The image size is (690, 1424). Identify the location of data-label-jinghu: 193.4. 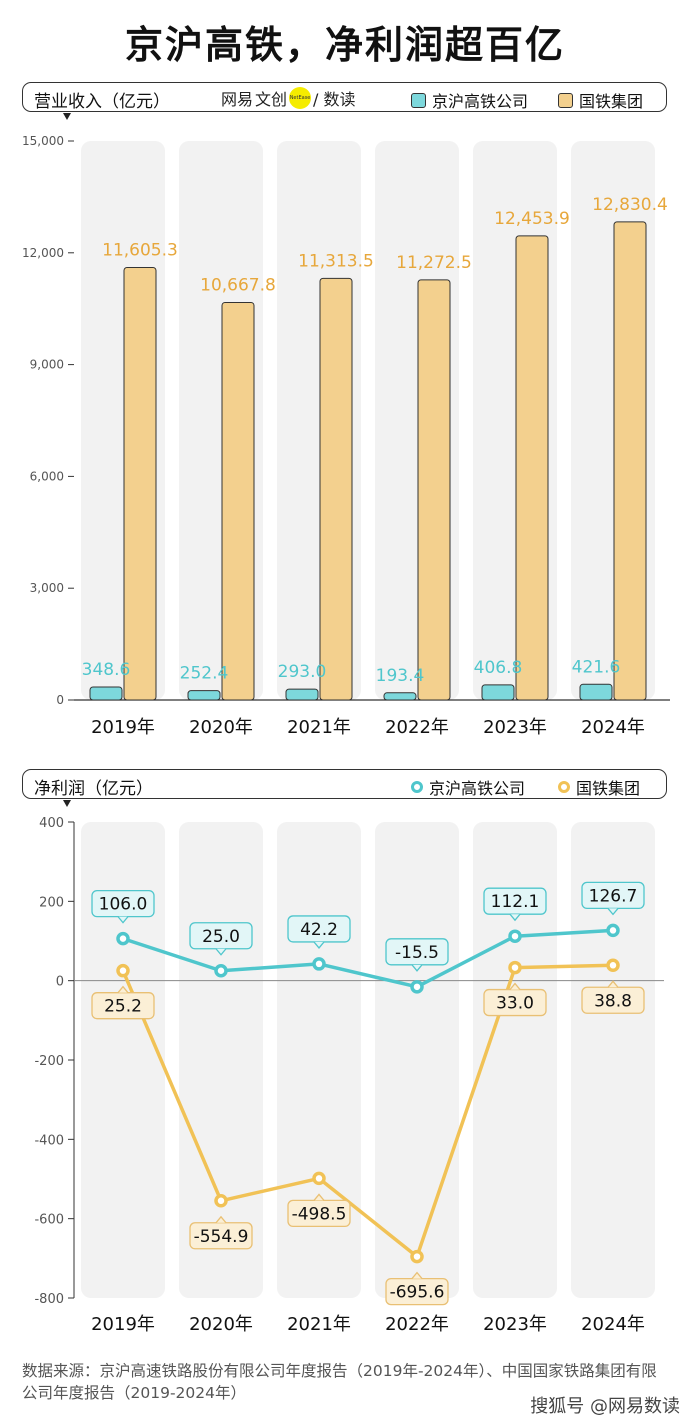
(400, 676).